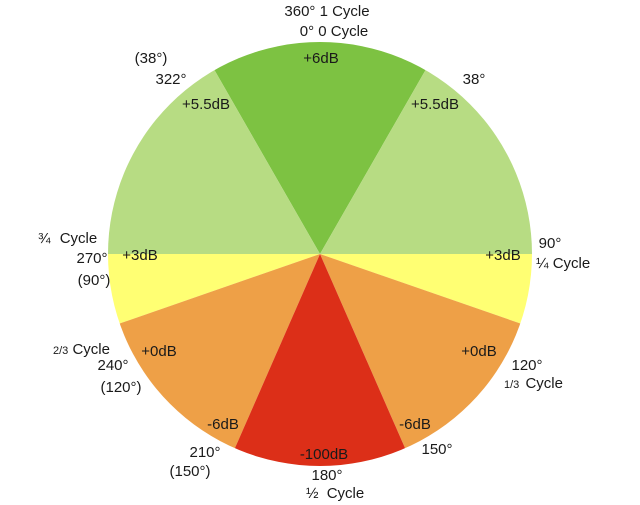  Describe the element at coordinates (158, 351) in the screenshot. I see `left-lower-db-label: +0dB` at that location.